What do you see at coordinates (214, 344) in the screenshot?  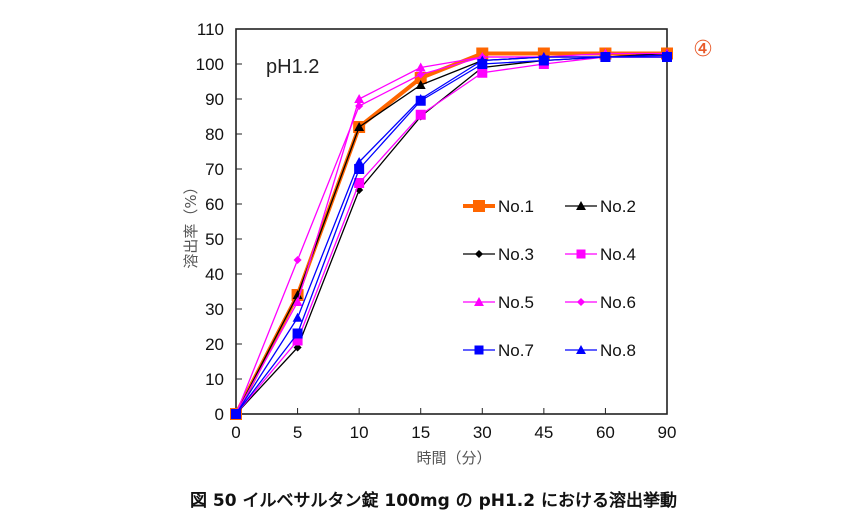 I see `y-tick-label: 20` at bounding box center [214, 344].